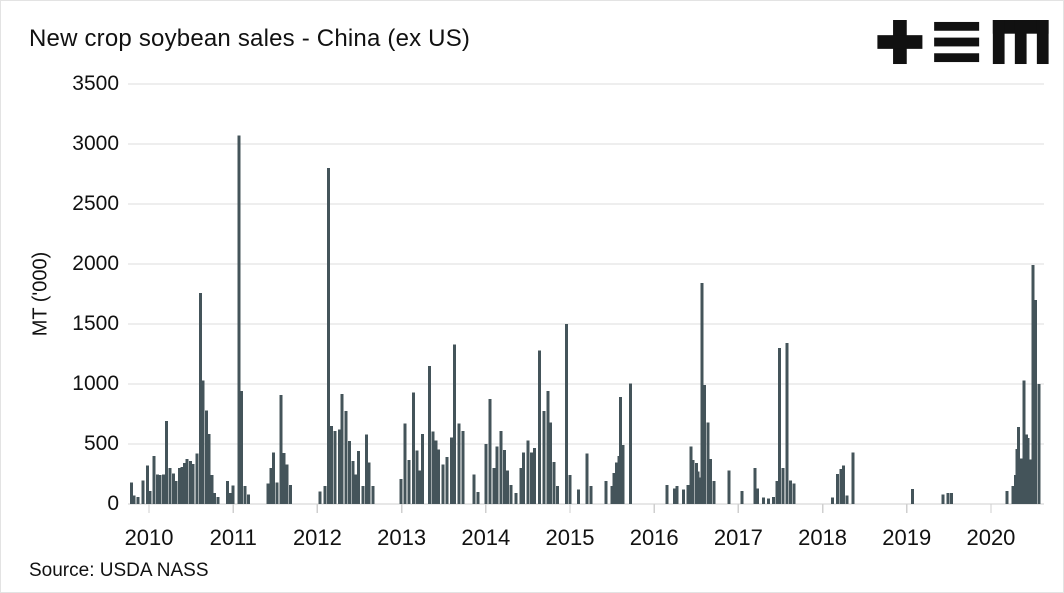 This screenshot has height=593, width=1064. What do you see at coordinates (101, 443) in the screenshot?
I see `y-tick-label: 500` at bounding box center [101, 443].